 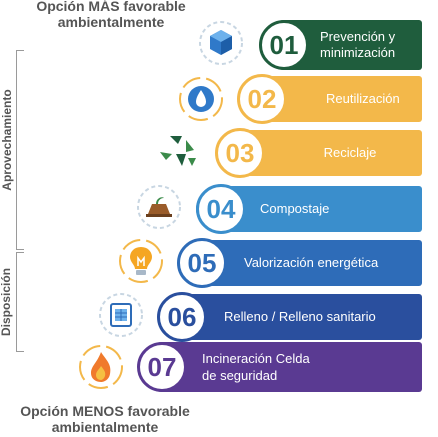 I want to click on step-badge-07: 07, so click(x=162, y=367).